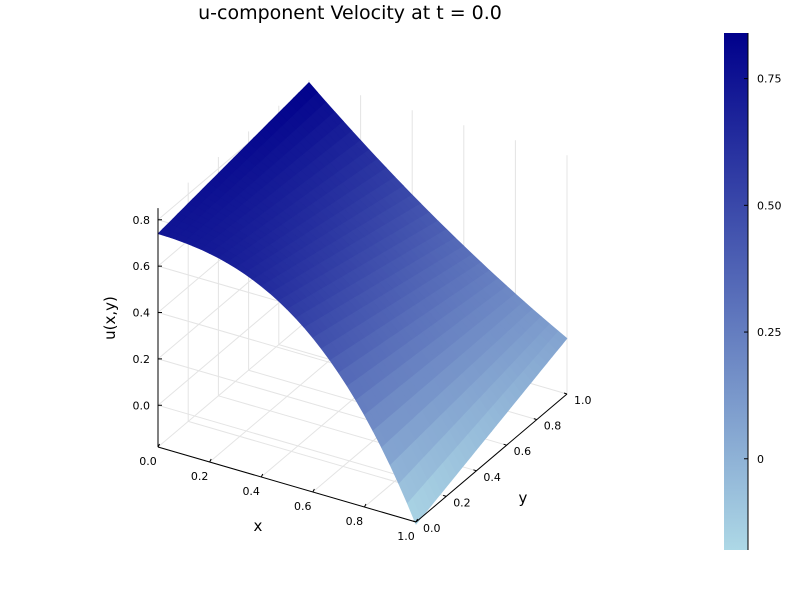 This screenshot has width=800, height=600. What do you see at coordinates (491, 458) in the screenshot?
I see `y-axis-line` at bounding box center [491, 458].